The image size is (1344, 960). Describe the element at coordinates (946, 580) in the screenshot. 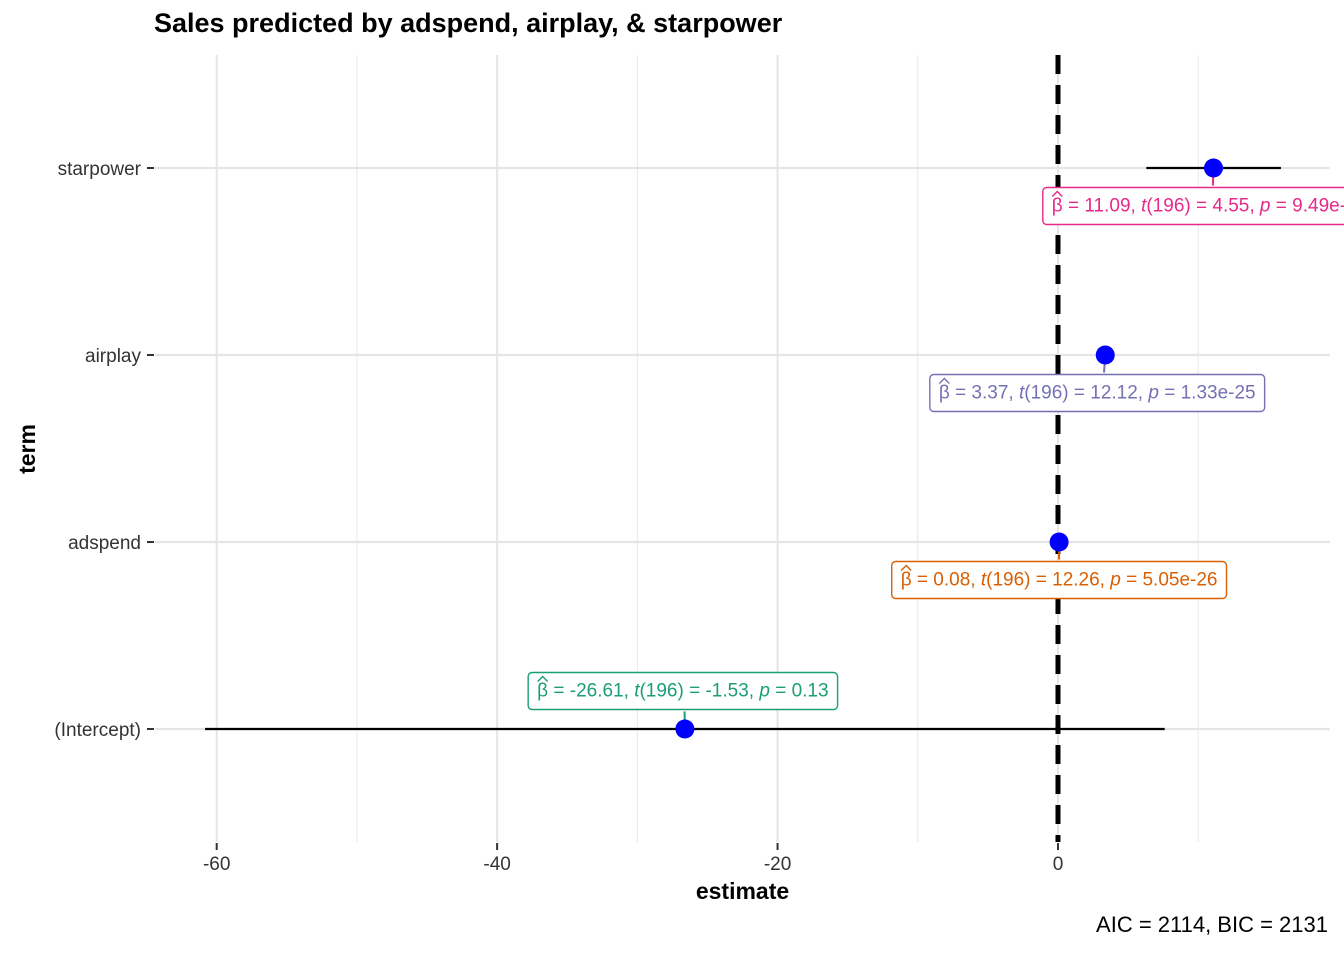

I see `label-part: = 0.08,` at that location.